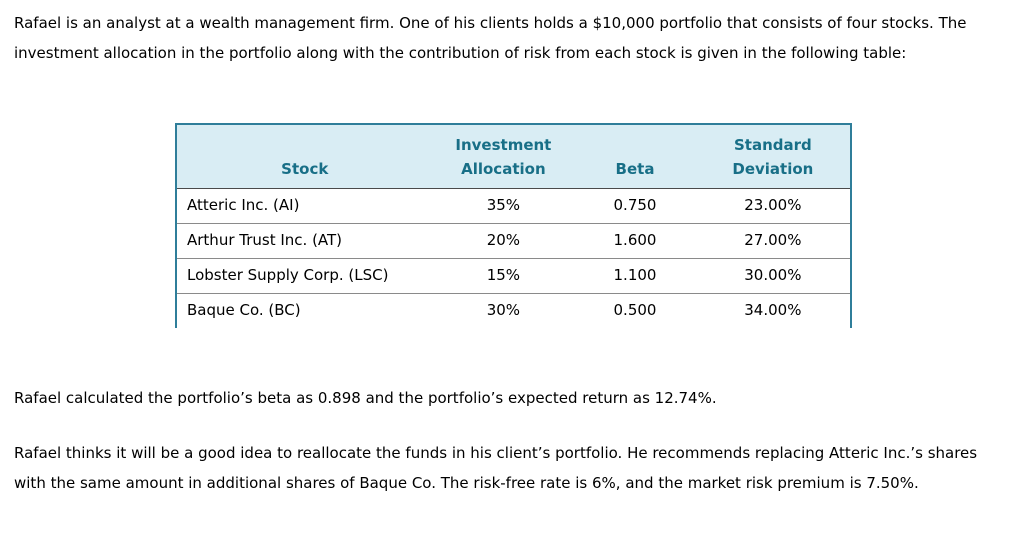 This screenshot has height=534, width=1024. Describe the element at coordinates (635, 206) in the screenshot. I see `cell-beta: 0.750` at that location.